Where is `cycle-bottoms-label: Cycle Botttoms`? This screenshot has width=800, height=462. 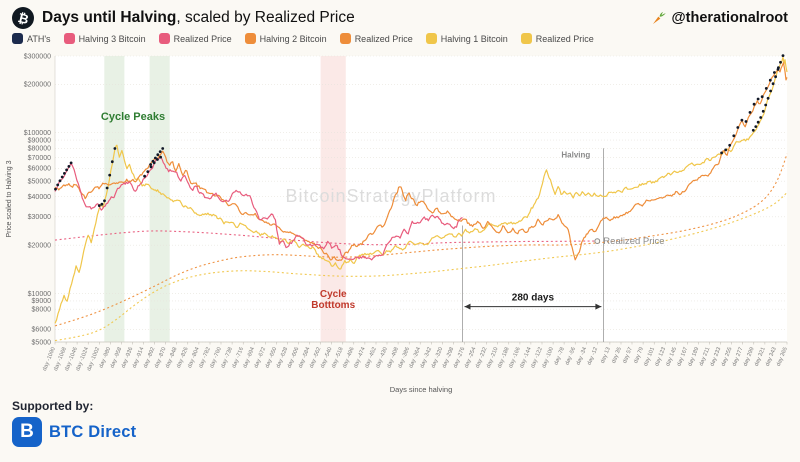
cycle-bottoms-label: Cycle Botttoms is located at coordinates (333, 300).